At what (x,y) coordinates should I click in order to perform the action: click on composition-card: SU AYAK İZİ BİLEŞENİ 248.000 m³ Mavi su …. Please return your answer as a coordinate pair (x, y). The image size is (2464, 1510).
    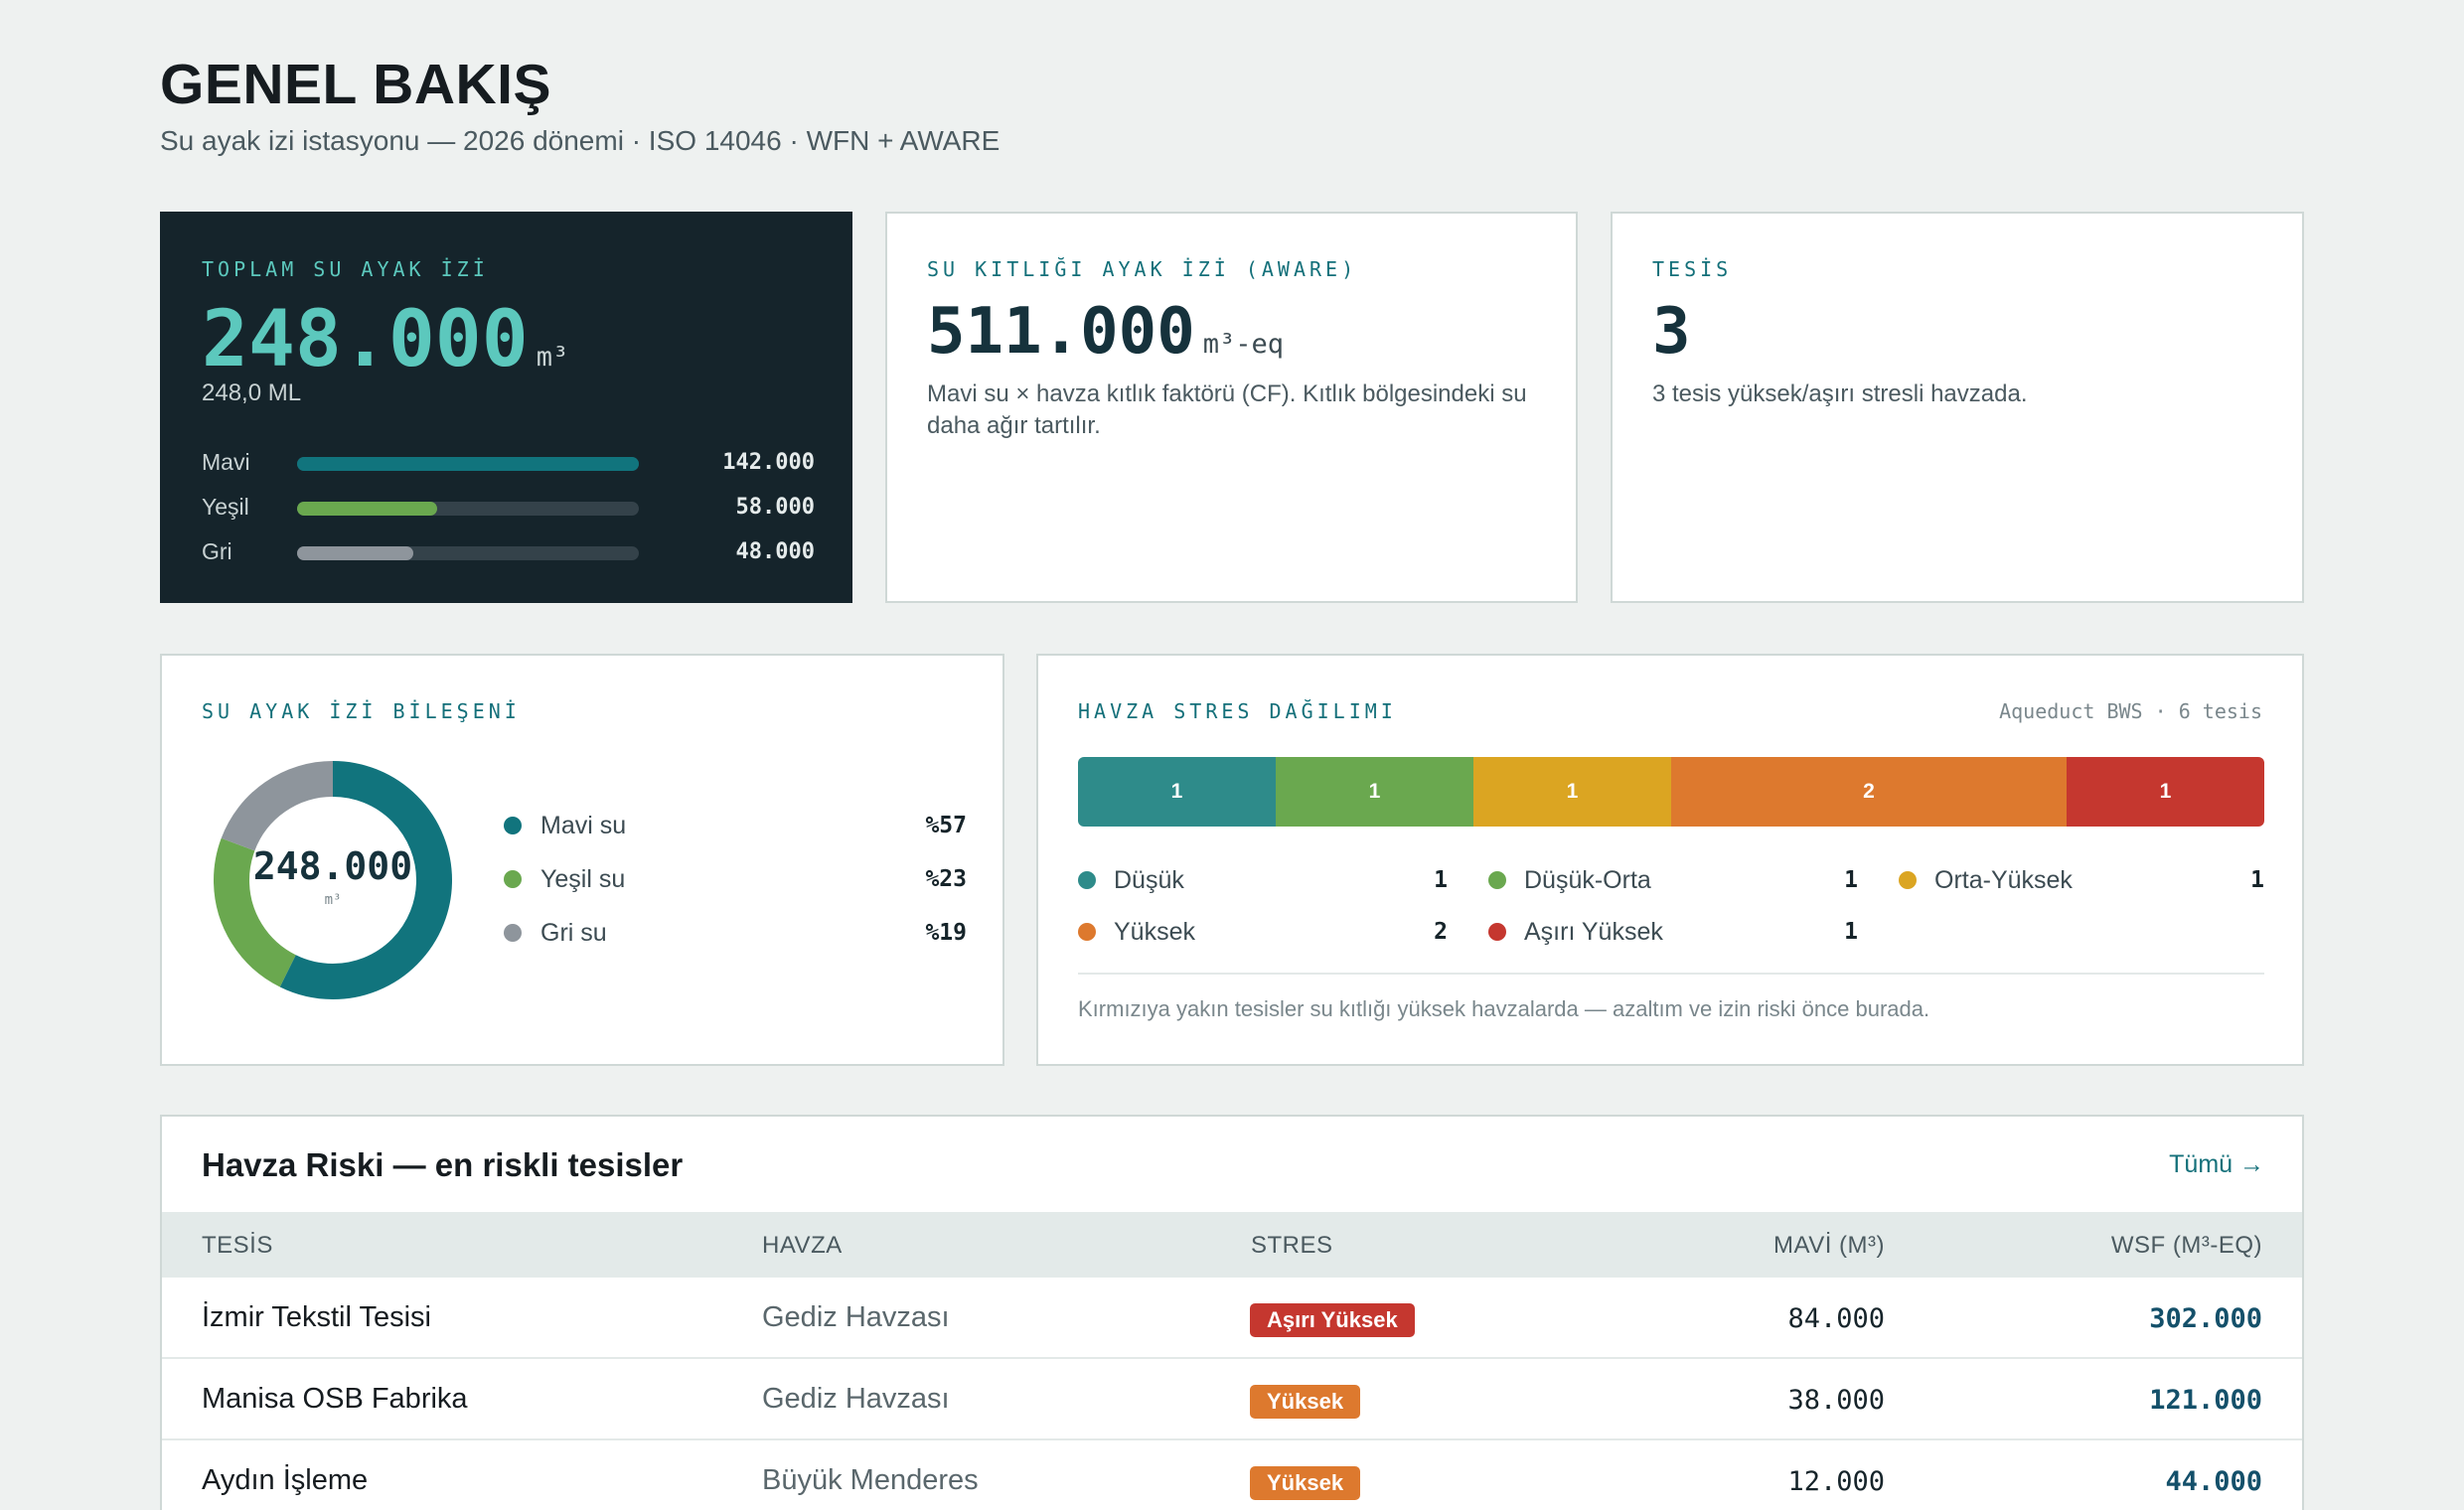
    Looking at the image, I should click on (582, 860).